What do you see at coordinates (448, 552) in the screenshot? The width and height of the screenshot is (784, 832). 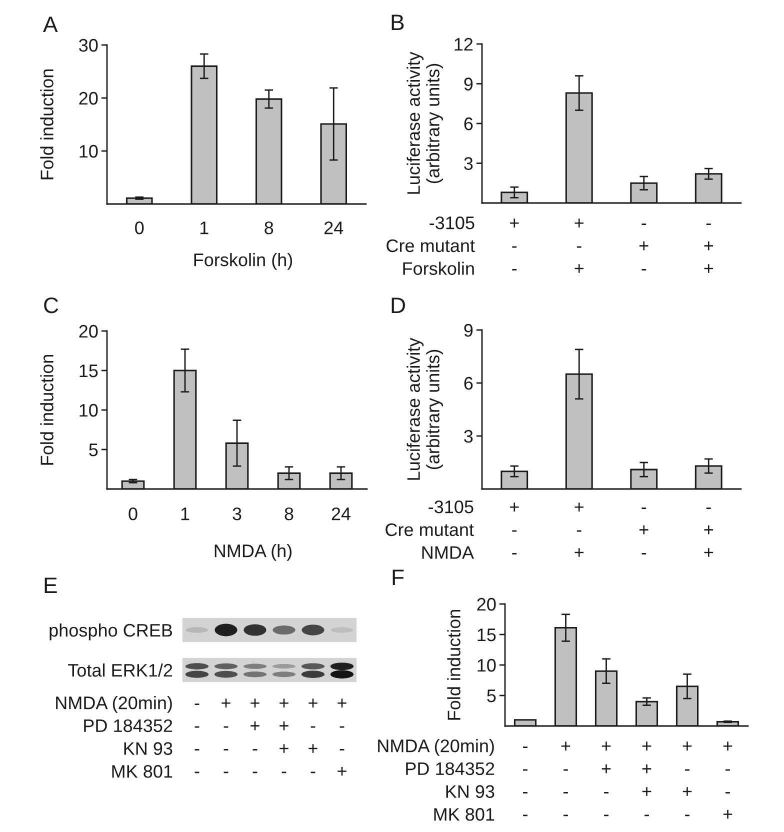 I see `text: NMDA` at bounding box center [448, 552].